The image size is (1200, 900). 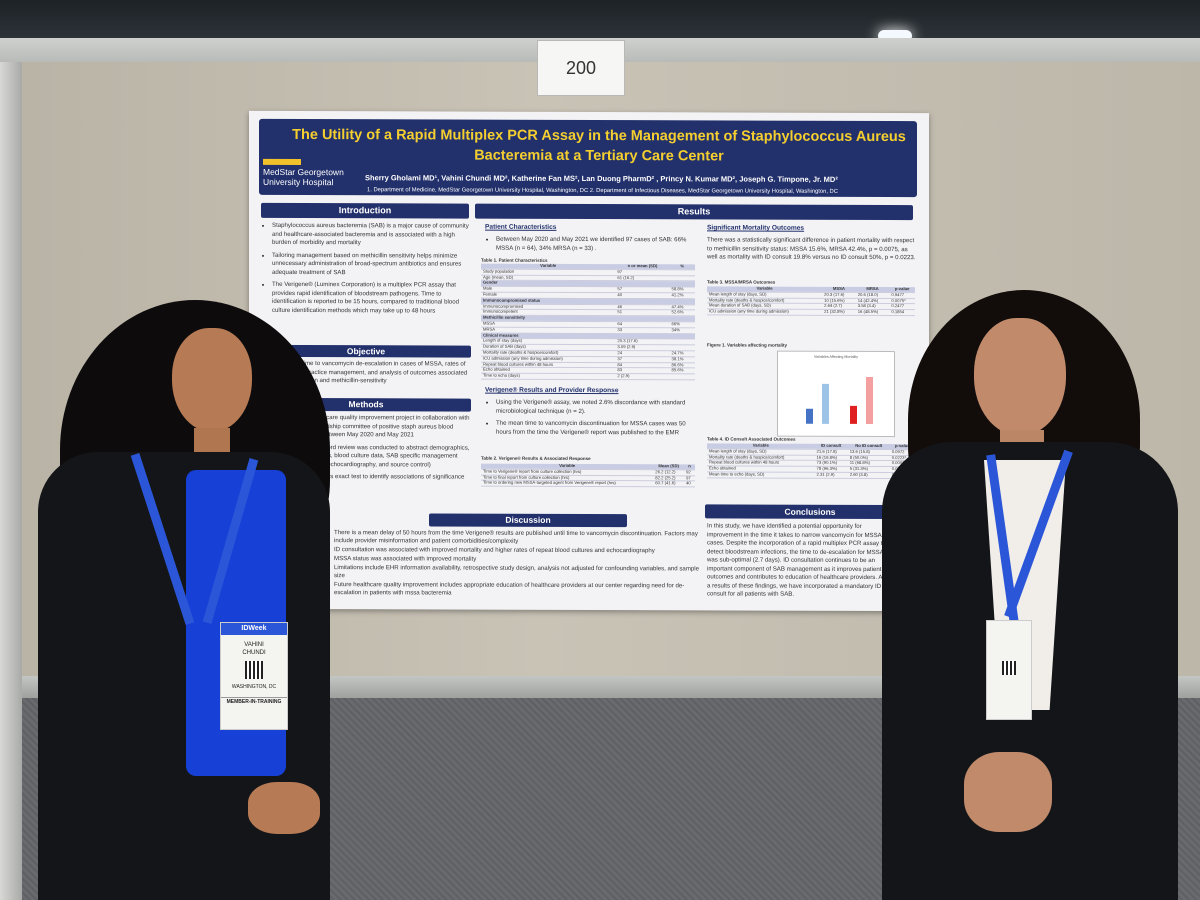 What do you see at coordinates (835, 356) in the screenshot?
I see `chart-title: Variables Affecting Mortality` at bounding box center [835, 356].